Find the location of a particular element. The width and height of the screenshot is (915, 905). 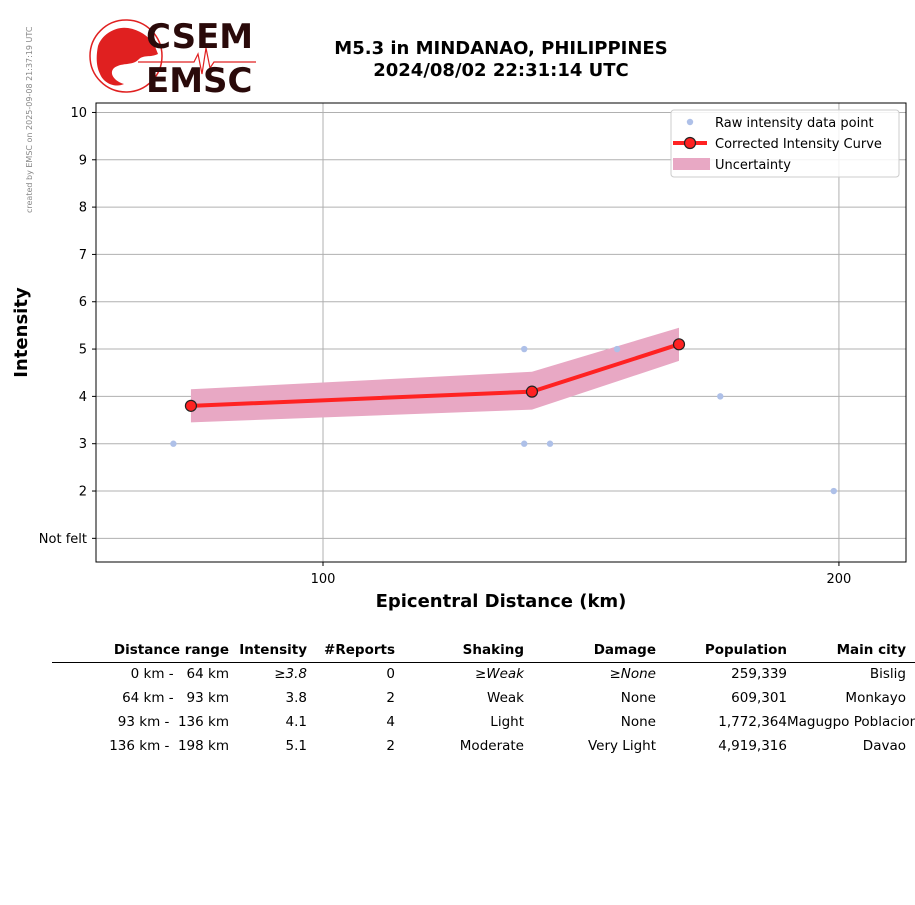

title-line-1: M5.3 in MINDANAO, PHILIPPINES is located at coordinates (501, 48).